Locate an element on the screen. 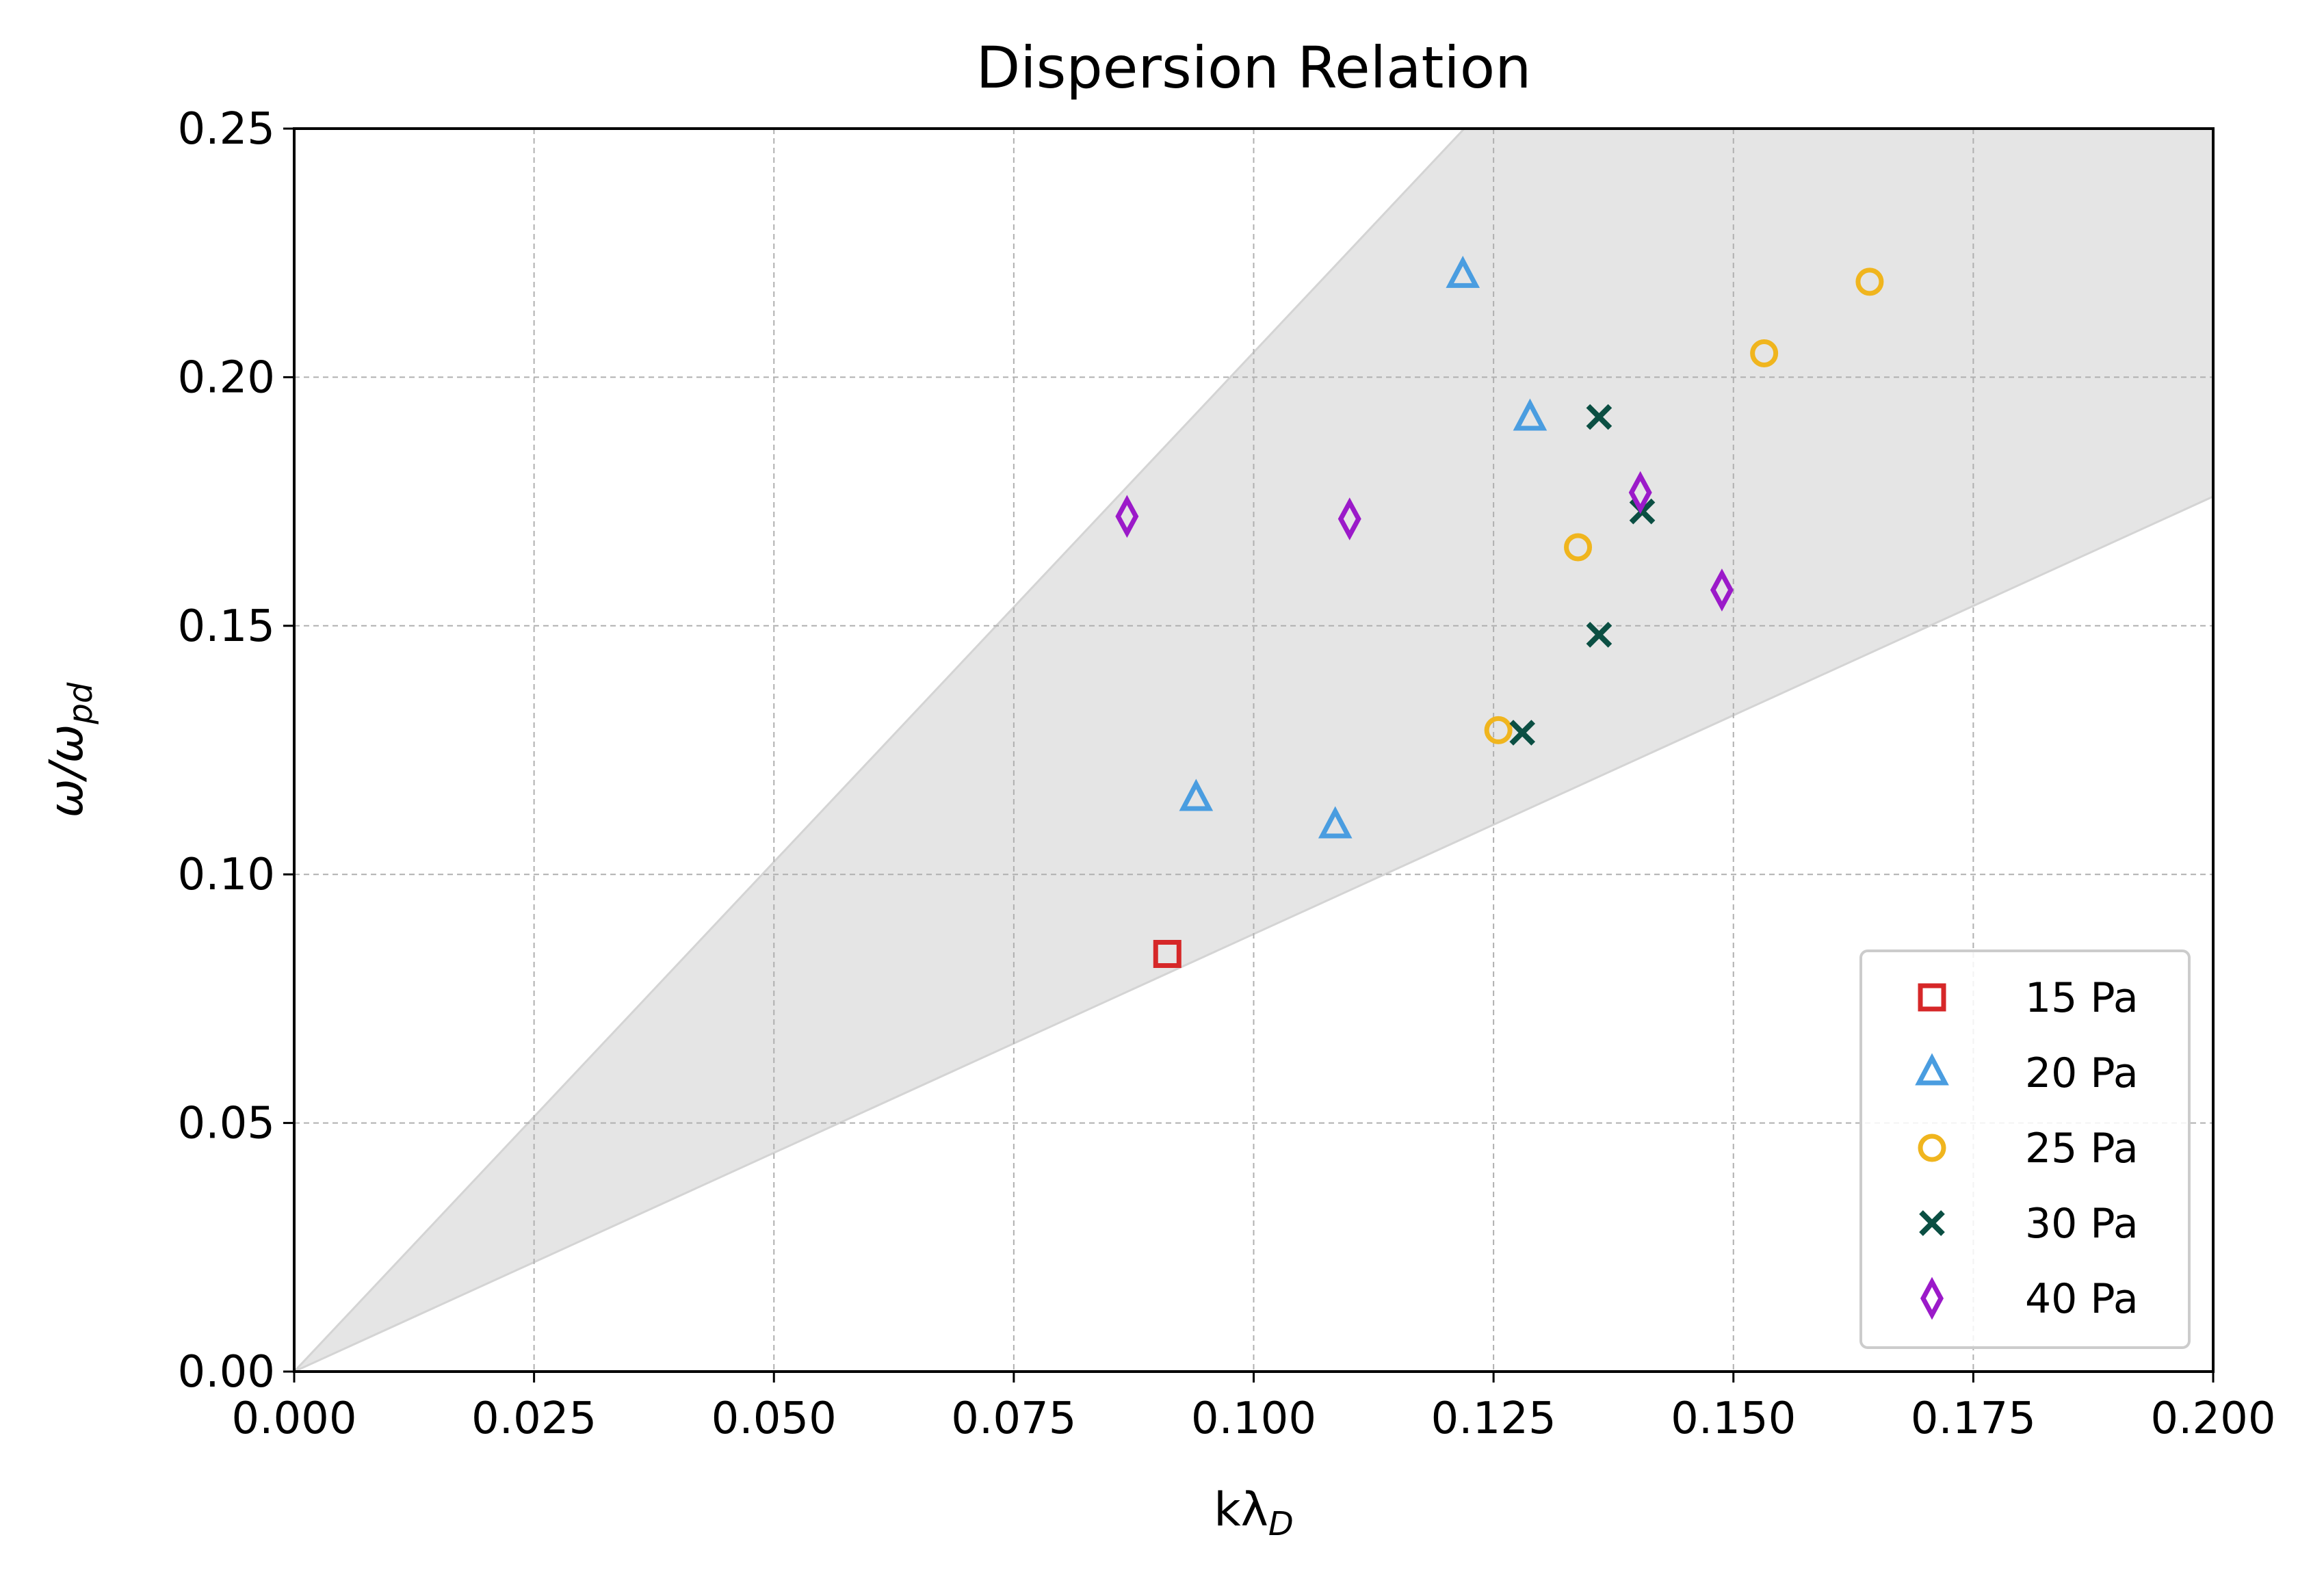  x-axis-label: kλD is located at coordinates (1254, 1513).